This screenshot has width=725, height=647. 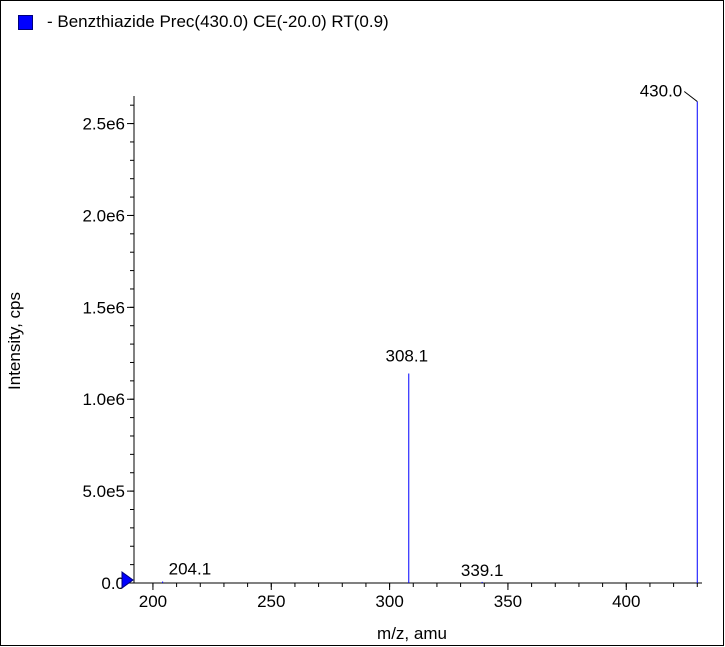 What do you see at coordinates (389, 601) in the screenshot?
I see `x-tick-label: 300` at bounding box center [389, 601].